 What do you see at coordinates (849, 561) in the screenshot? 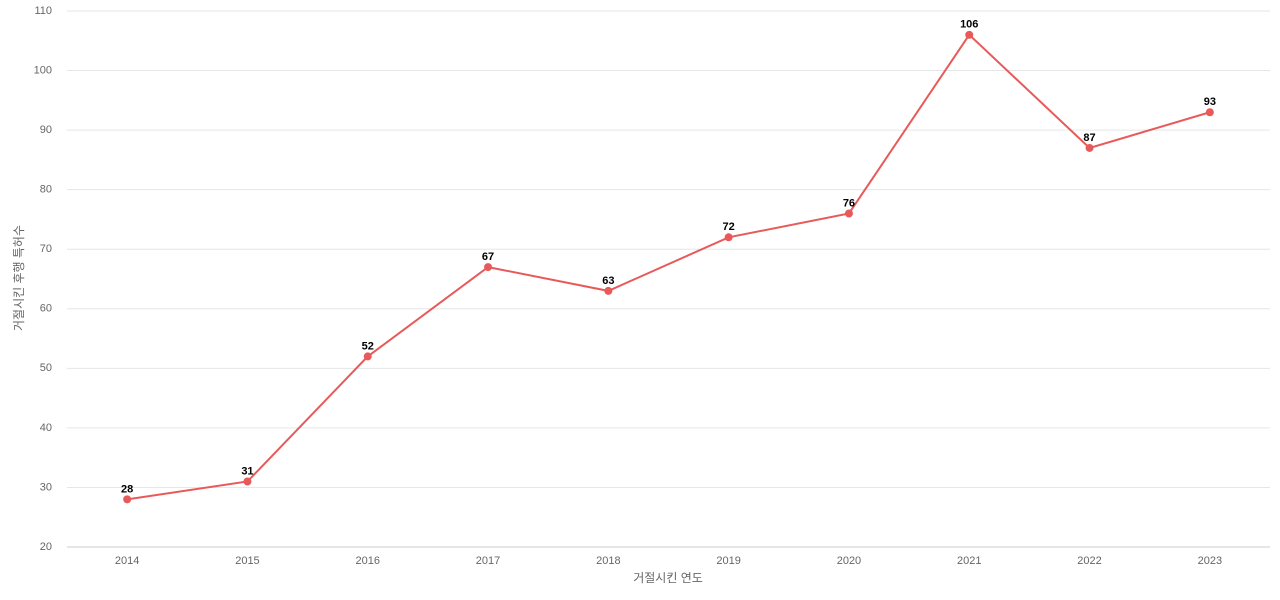
I see `x-tick-label: 2020` at bounding box center [849, 561].